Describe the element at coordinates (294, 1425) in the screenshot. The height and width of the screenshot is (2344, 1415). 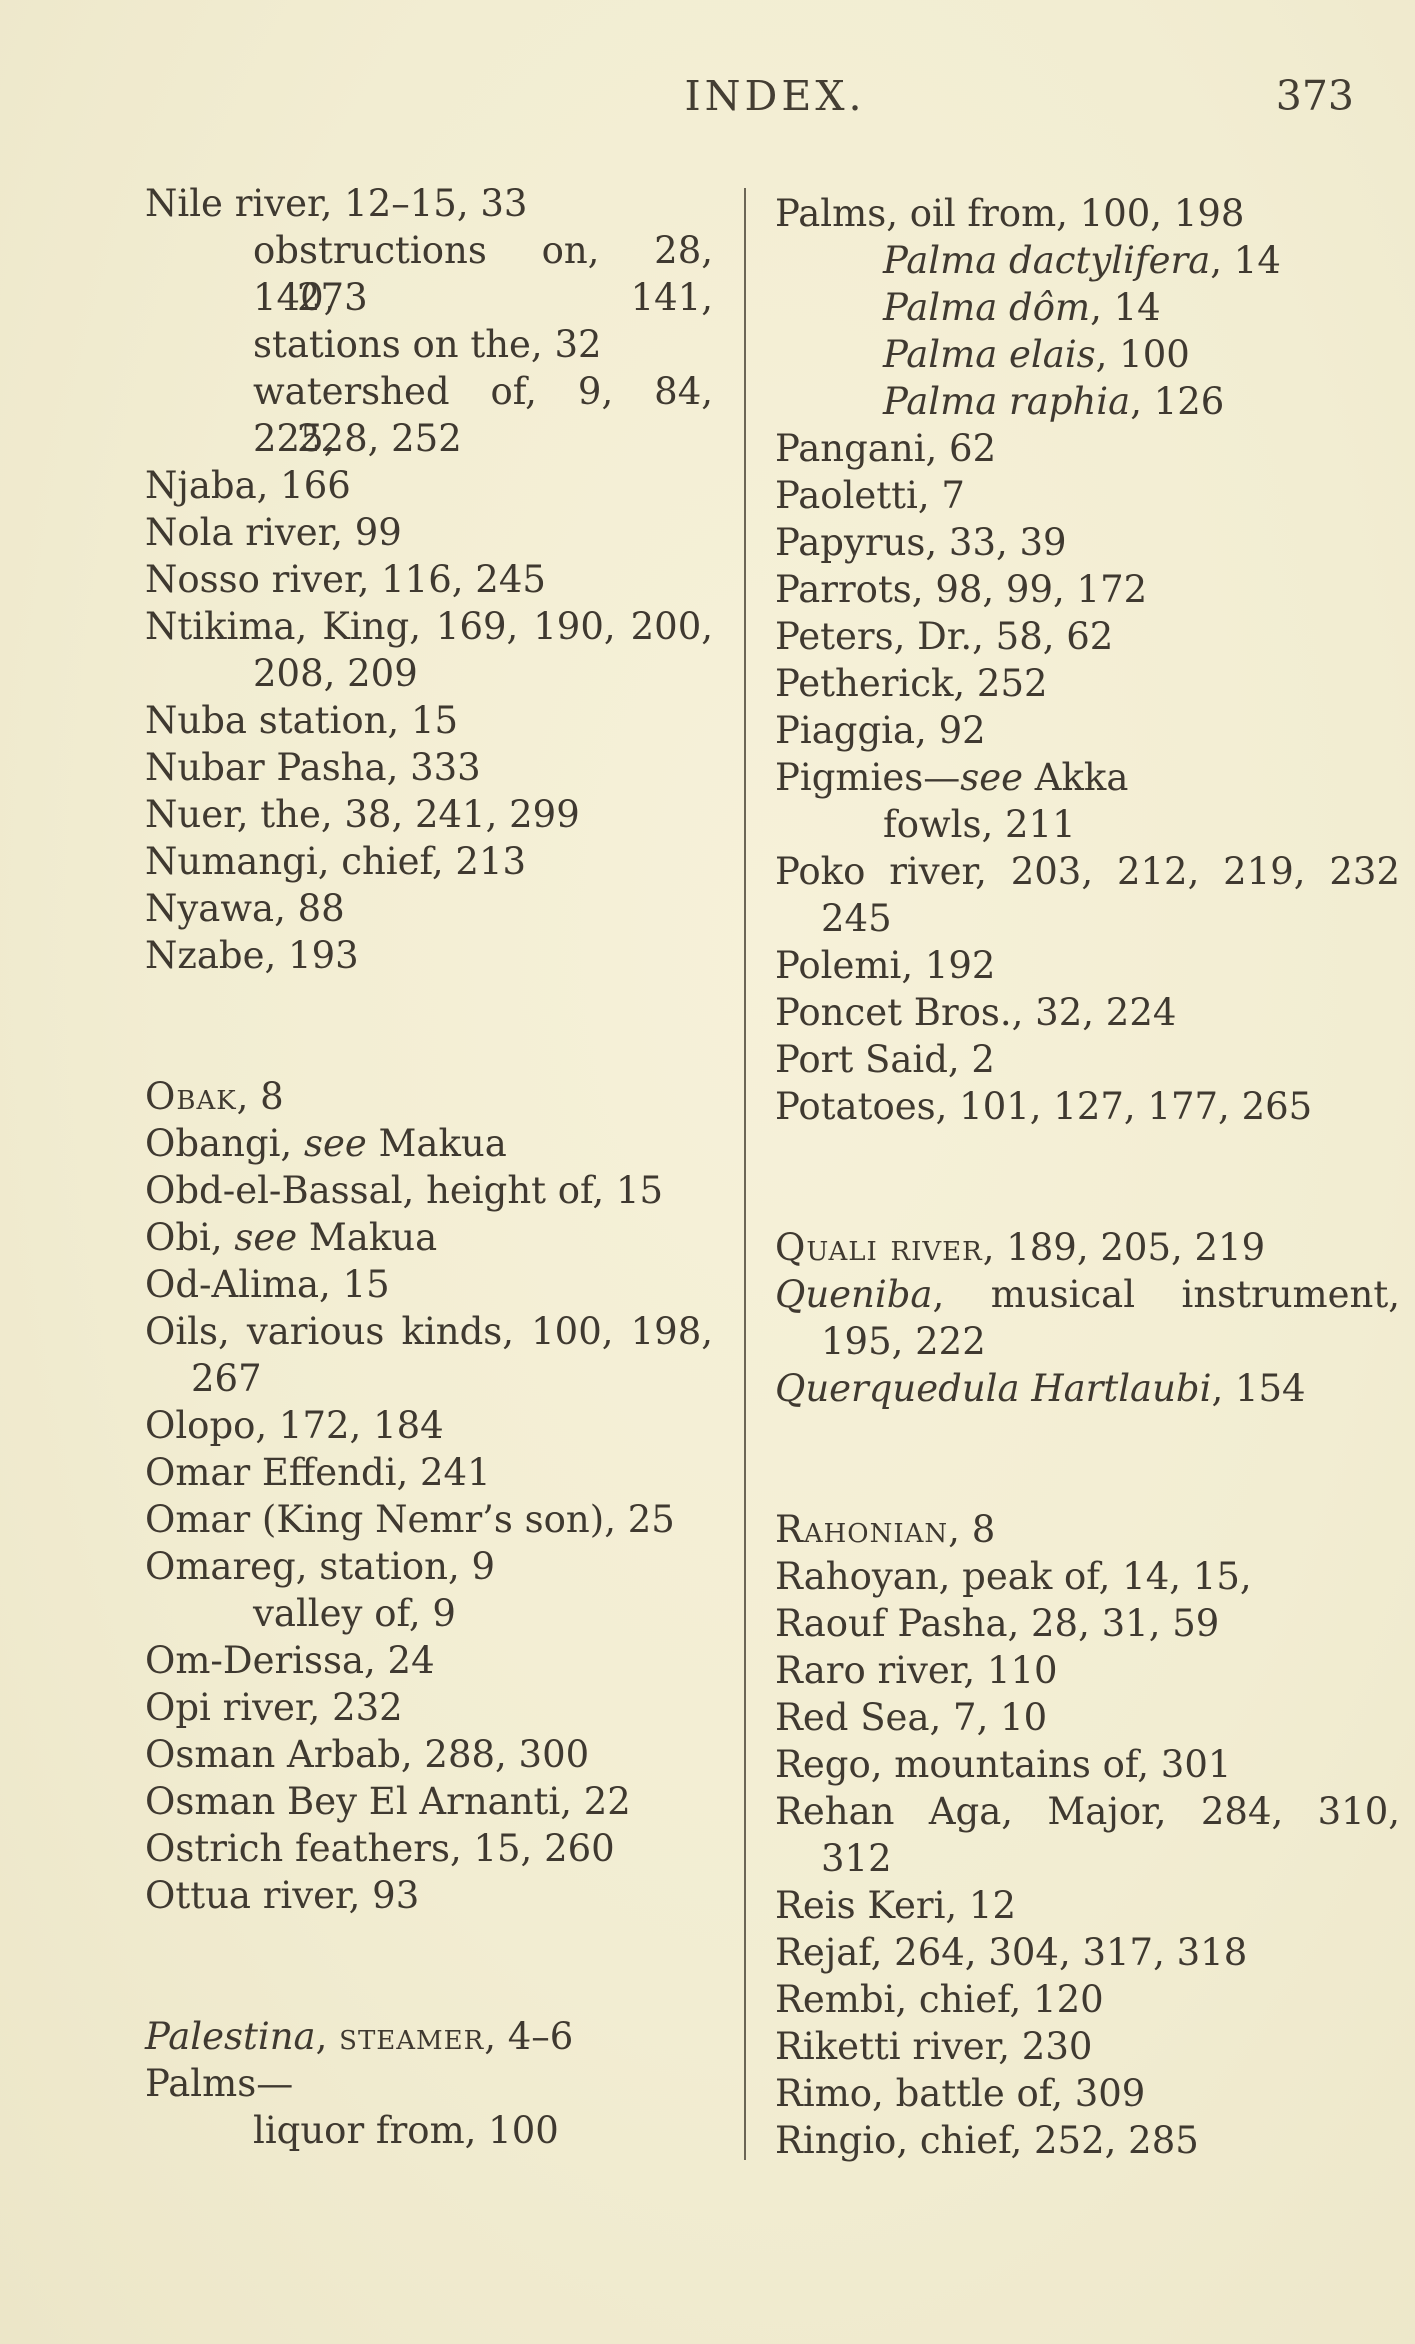
I see `index-entry-line: Olopo, 172, 184` at that location.